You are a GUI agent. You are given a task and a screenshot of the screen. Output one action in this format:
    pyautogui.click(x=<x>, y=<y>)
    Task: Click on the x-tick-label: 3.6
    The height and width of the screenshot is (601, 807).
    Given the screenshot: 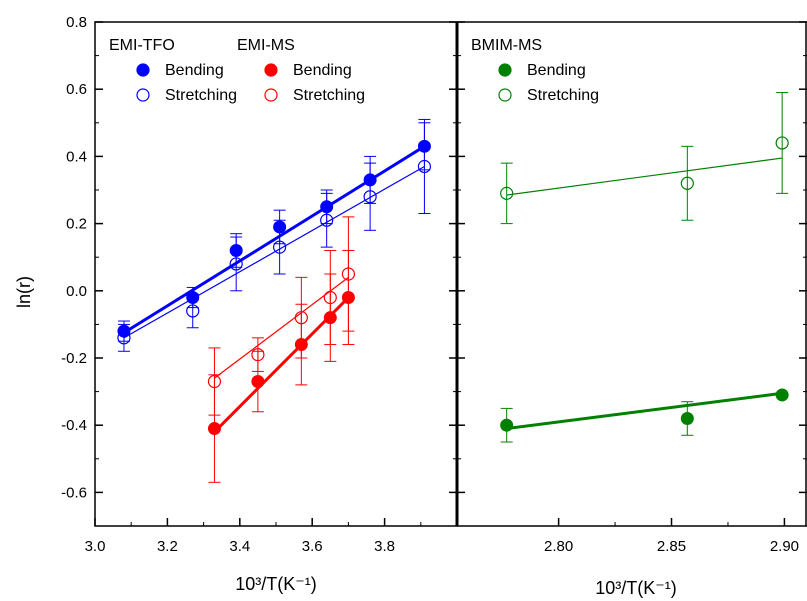 What is the action you would take?
    pyautogui.click(x=312, y=546)
    